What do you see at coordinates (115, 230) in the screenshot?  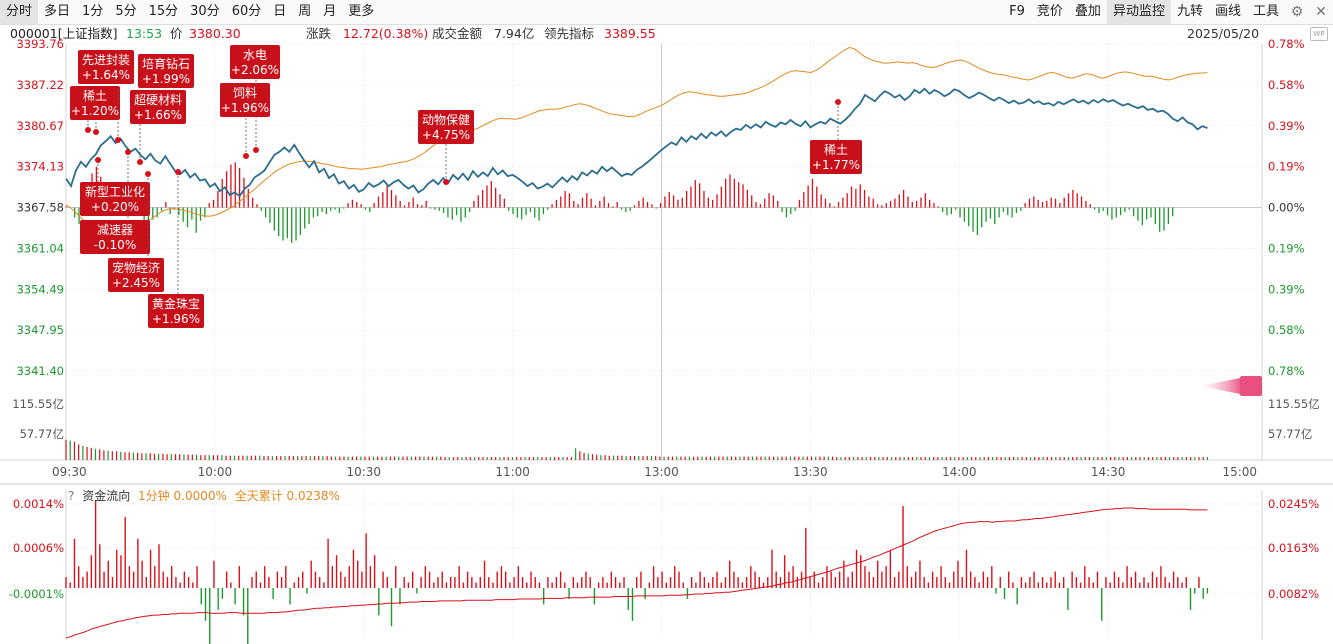 I see `annotation-name: 减速器` at bounding box center [115, 230].